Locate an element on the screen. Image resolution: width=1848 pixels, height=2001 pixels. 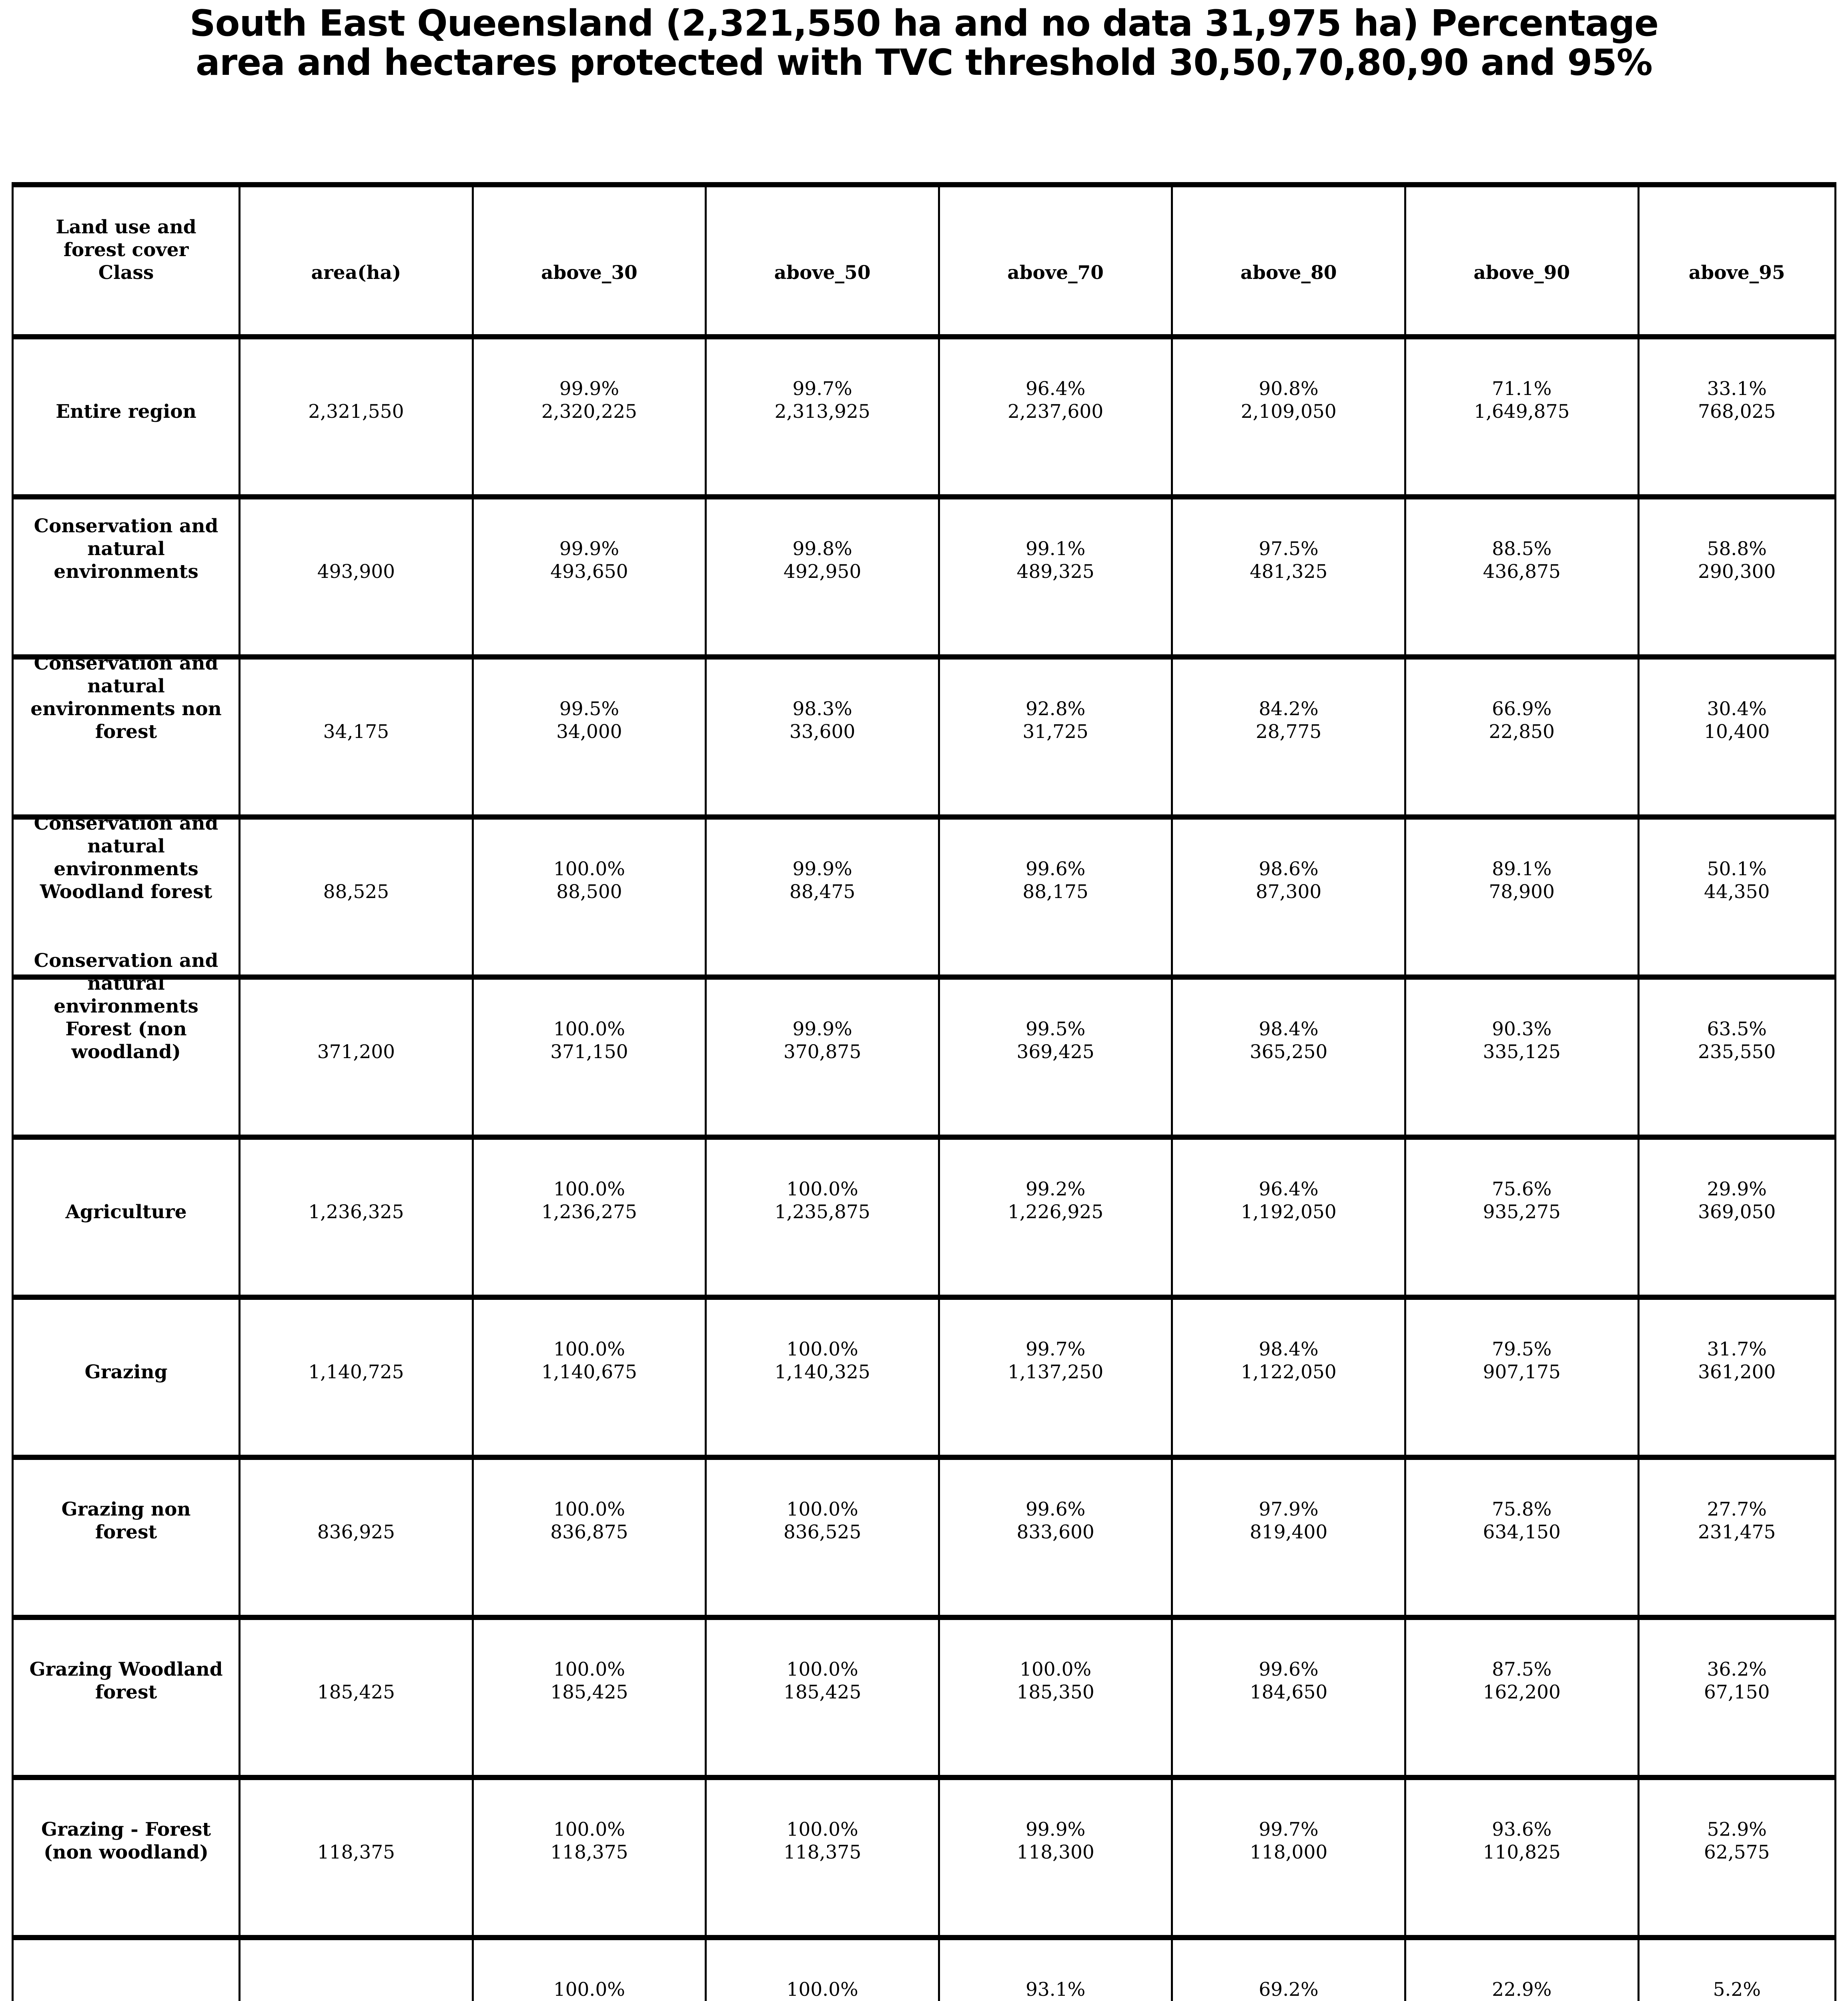
row-label: Entire region is located at coordinates (126, 411).